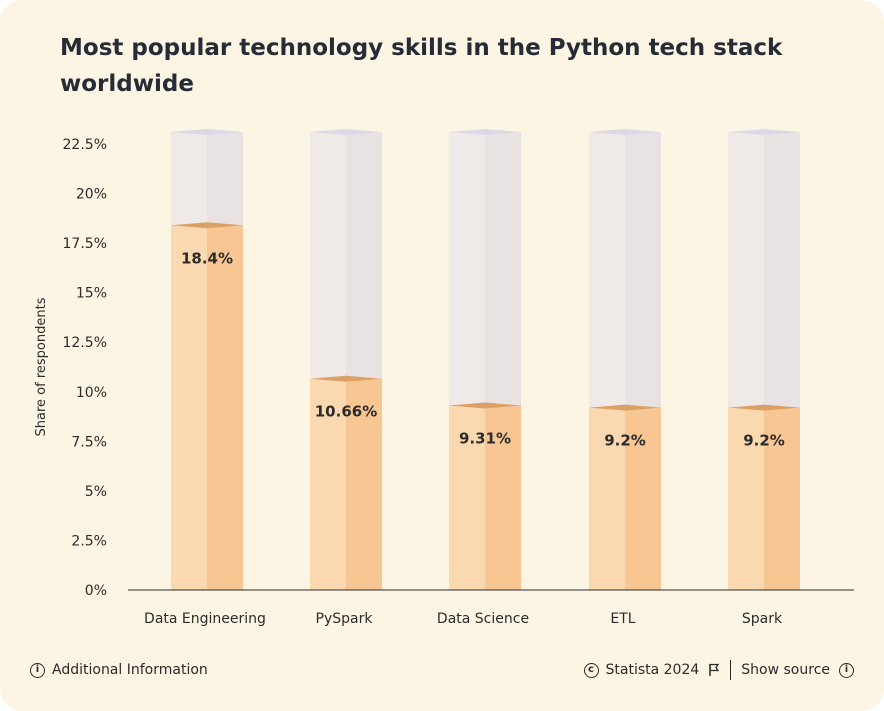  I want to click on y-tick-label: 2.5%, so click(89, 541).